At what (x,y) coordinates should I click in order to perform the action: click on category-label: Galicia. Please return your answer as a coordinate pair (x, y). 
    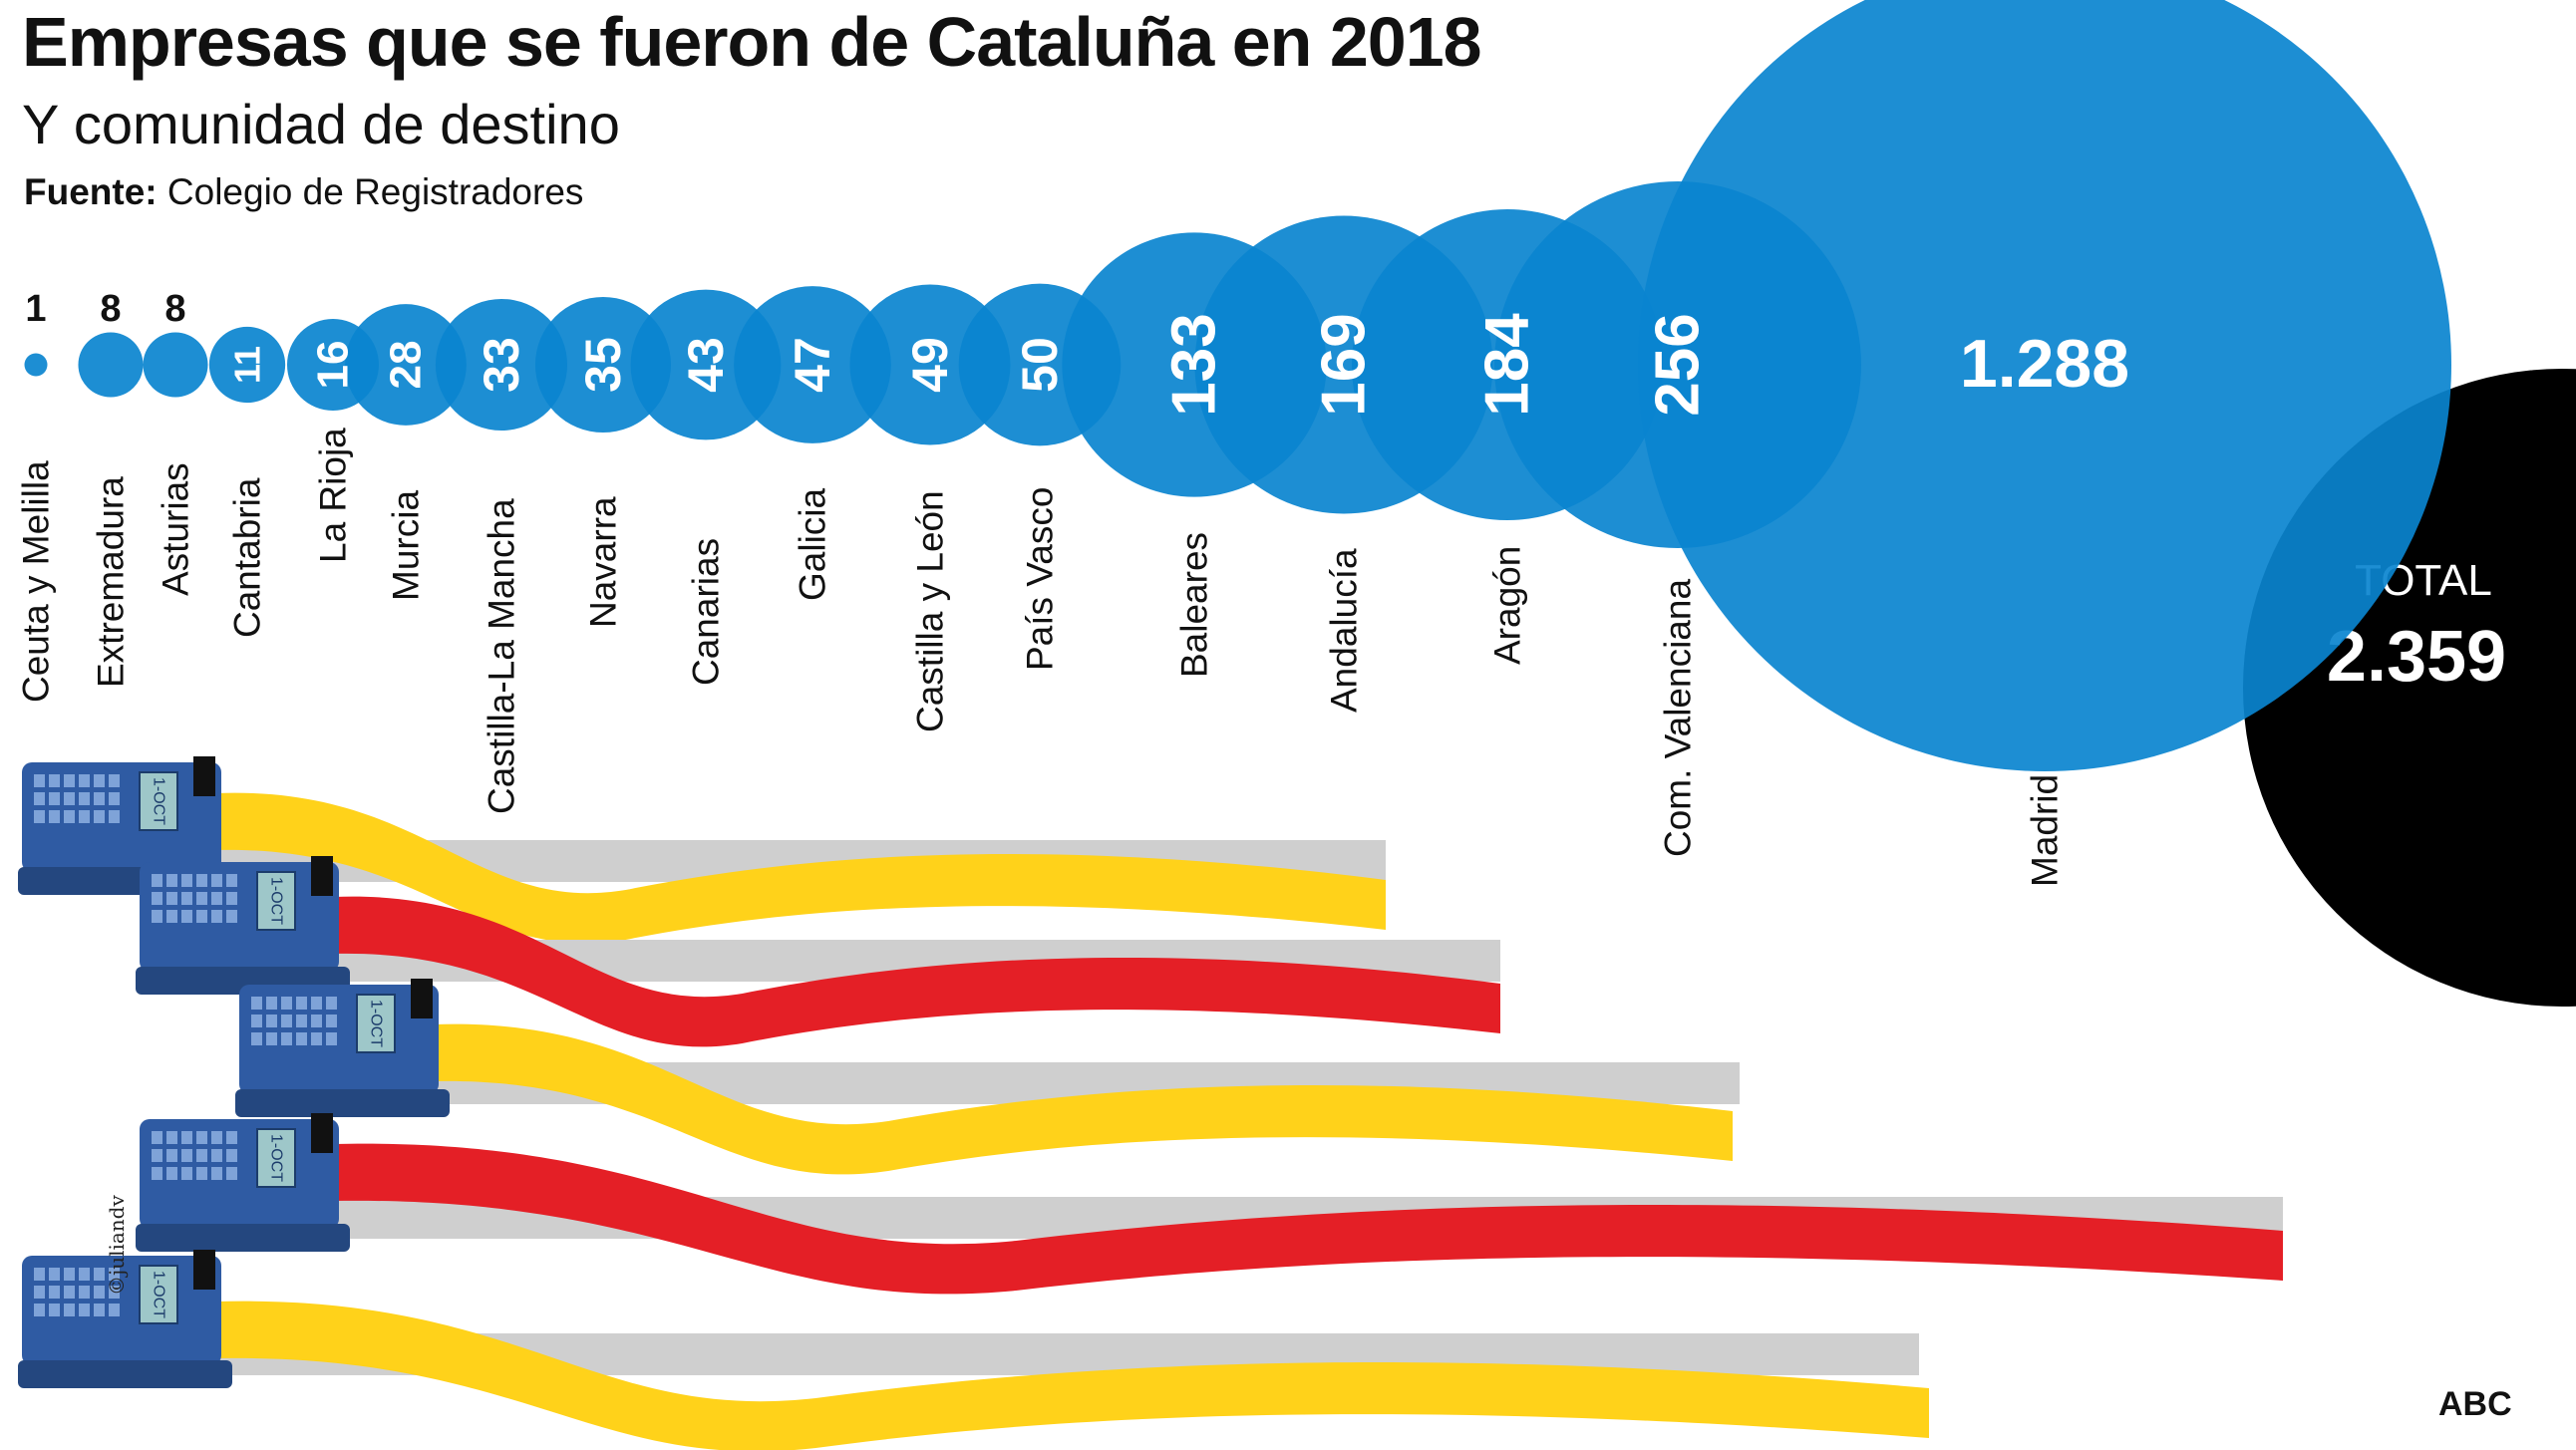
    Looking at the image, I should click on (813, 544).